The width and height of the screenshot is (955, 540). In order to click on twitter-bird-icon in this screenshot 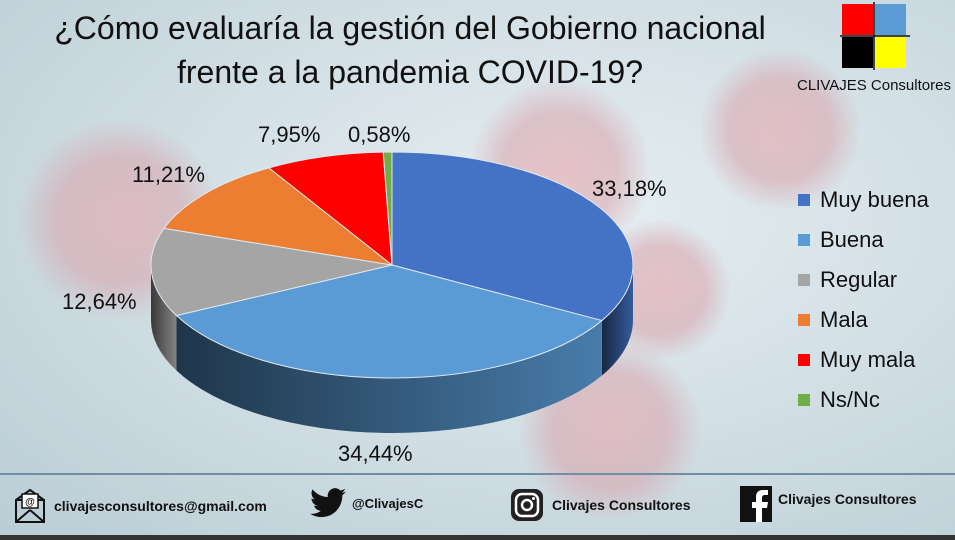, I will do `click(328, 503)`.